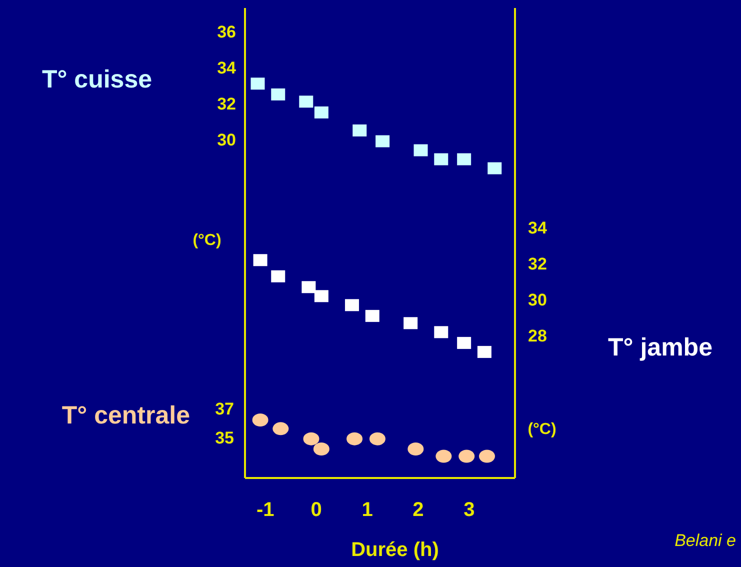 The image size is (741, 567). What do you see at coordinates (660, 348) in the screenshot?
I see `text: T° jambe` at bounding box center [660, 348].